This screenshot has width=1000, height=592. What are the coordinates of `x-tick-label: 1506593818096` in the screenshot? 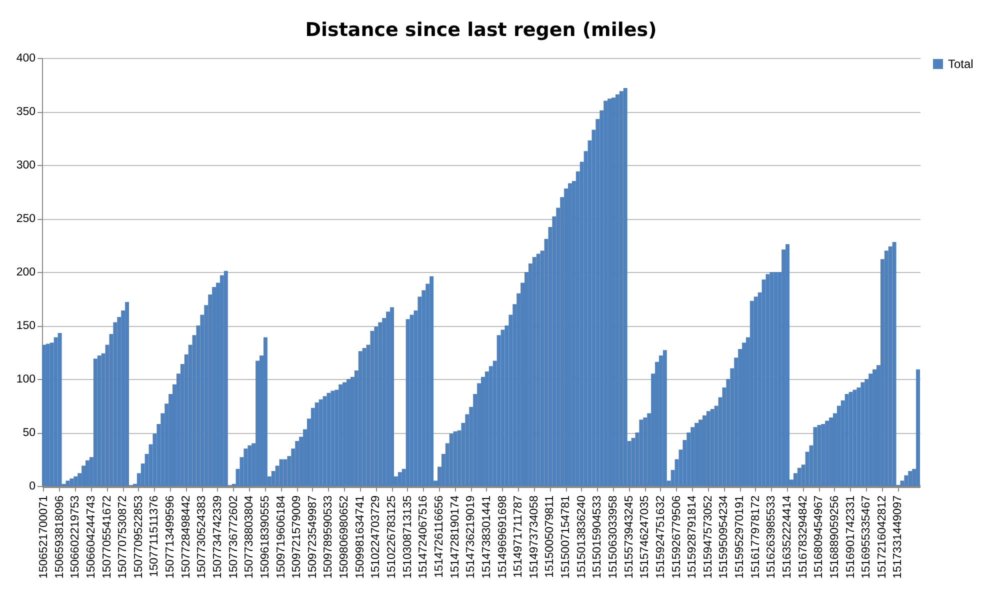 It's located at (60, 537).